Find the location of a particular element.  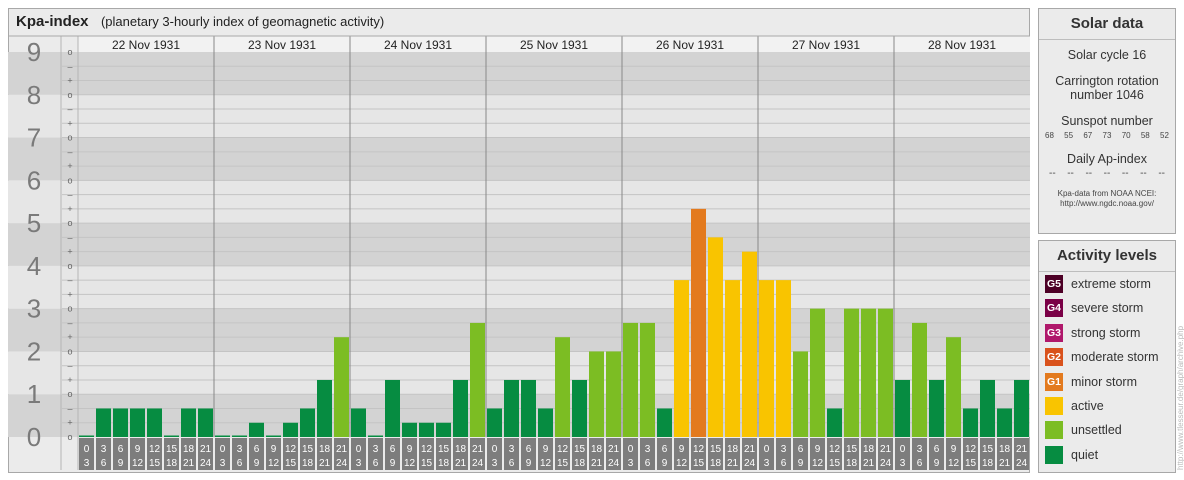

activity-level-quiet: quiet is located at coordinates (1071, 455).